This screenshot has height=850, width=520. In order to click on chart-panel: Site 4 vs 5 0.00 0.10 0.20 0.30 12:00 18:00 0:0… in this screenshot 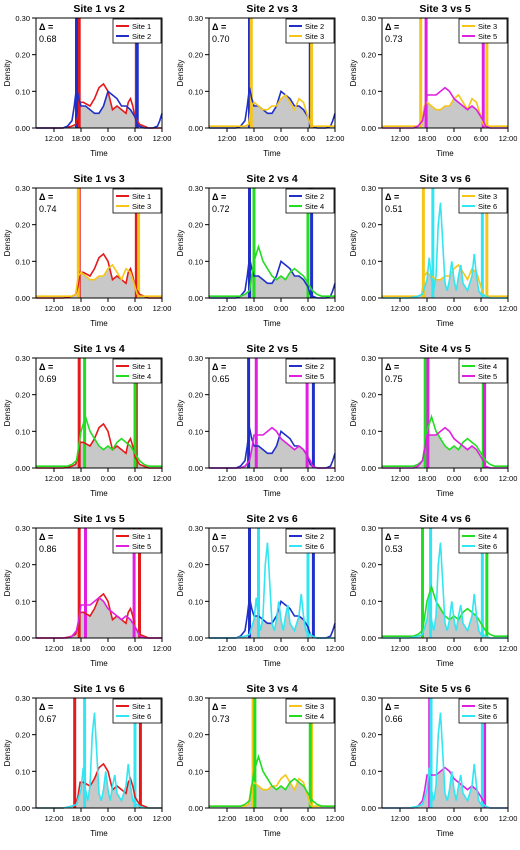, I will do `click(433, 420)`.